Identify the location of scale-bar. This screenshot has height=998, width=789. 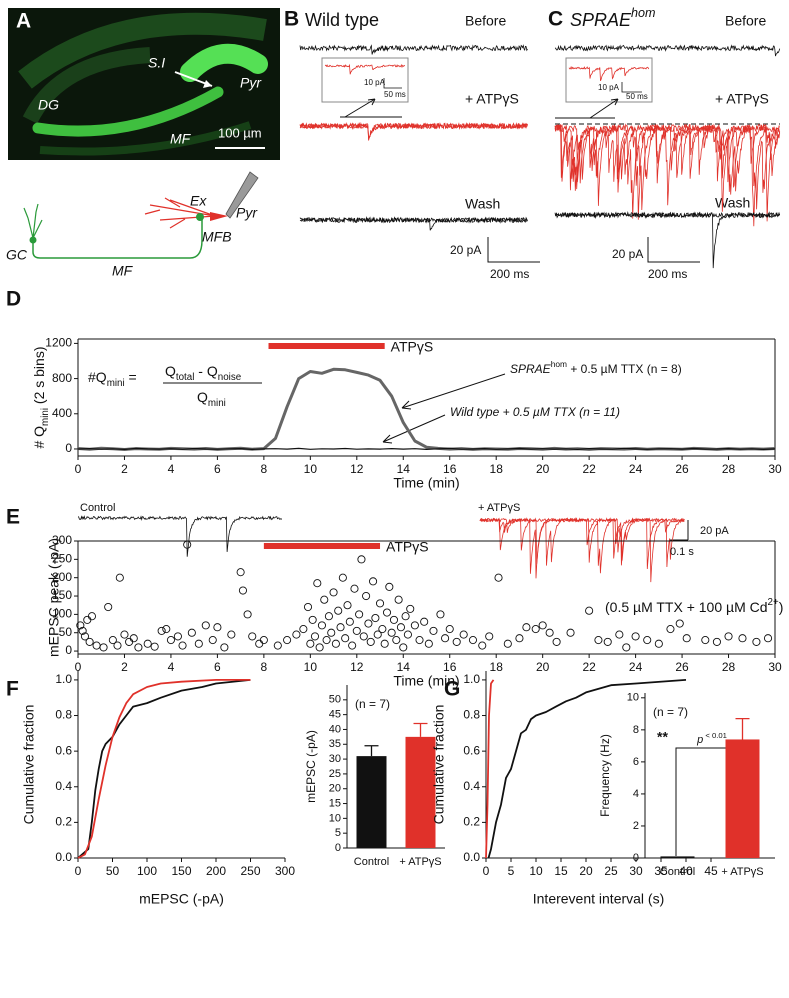
(513, 250).